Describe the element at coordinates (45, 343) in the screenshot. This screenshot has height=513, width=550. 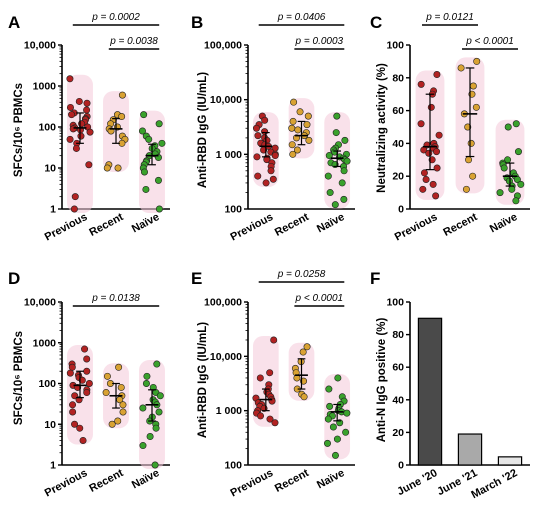
I see `y-tick-label: 1000` at that location.